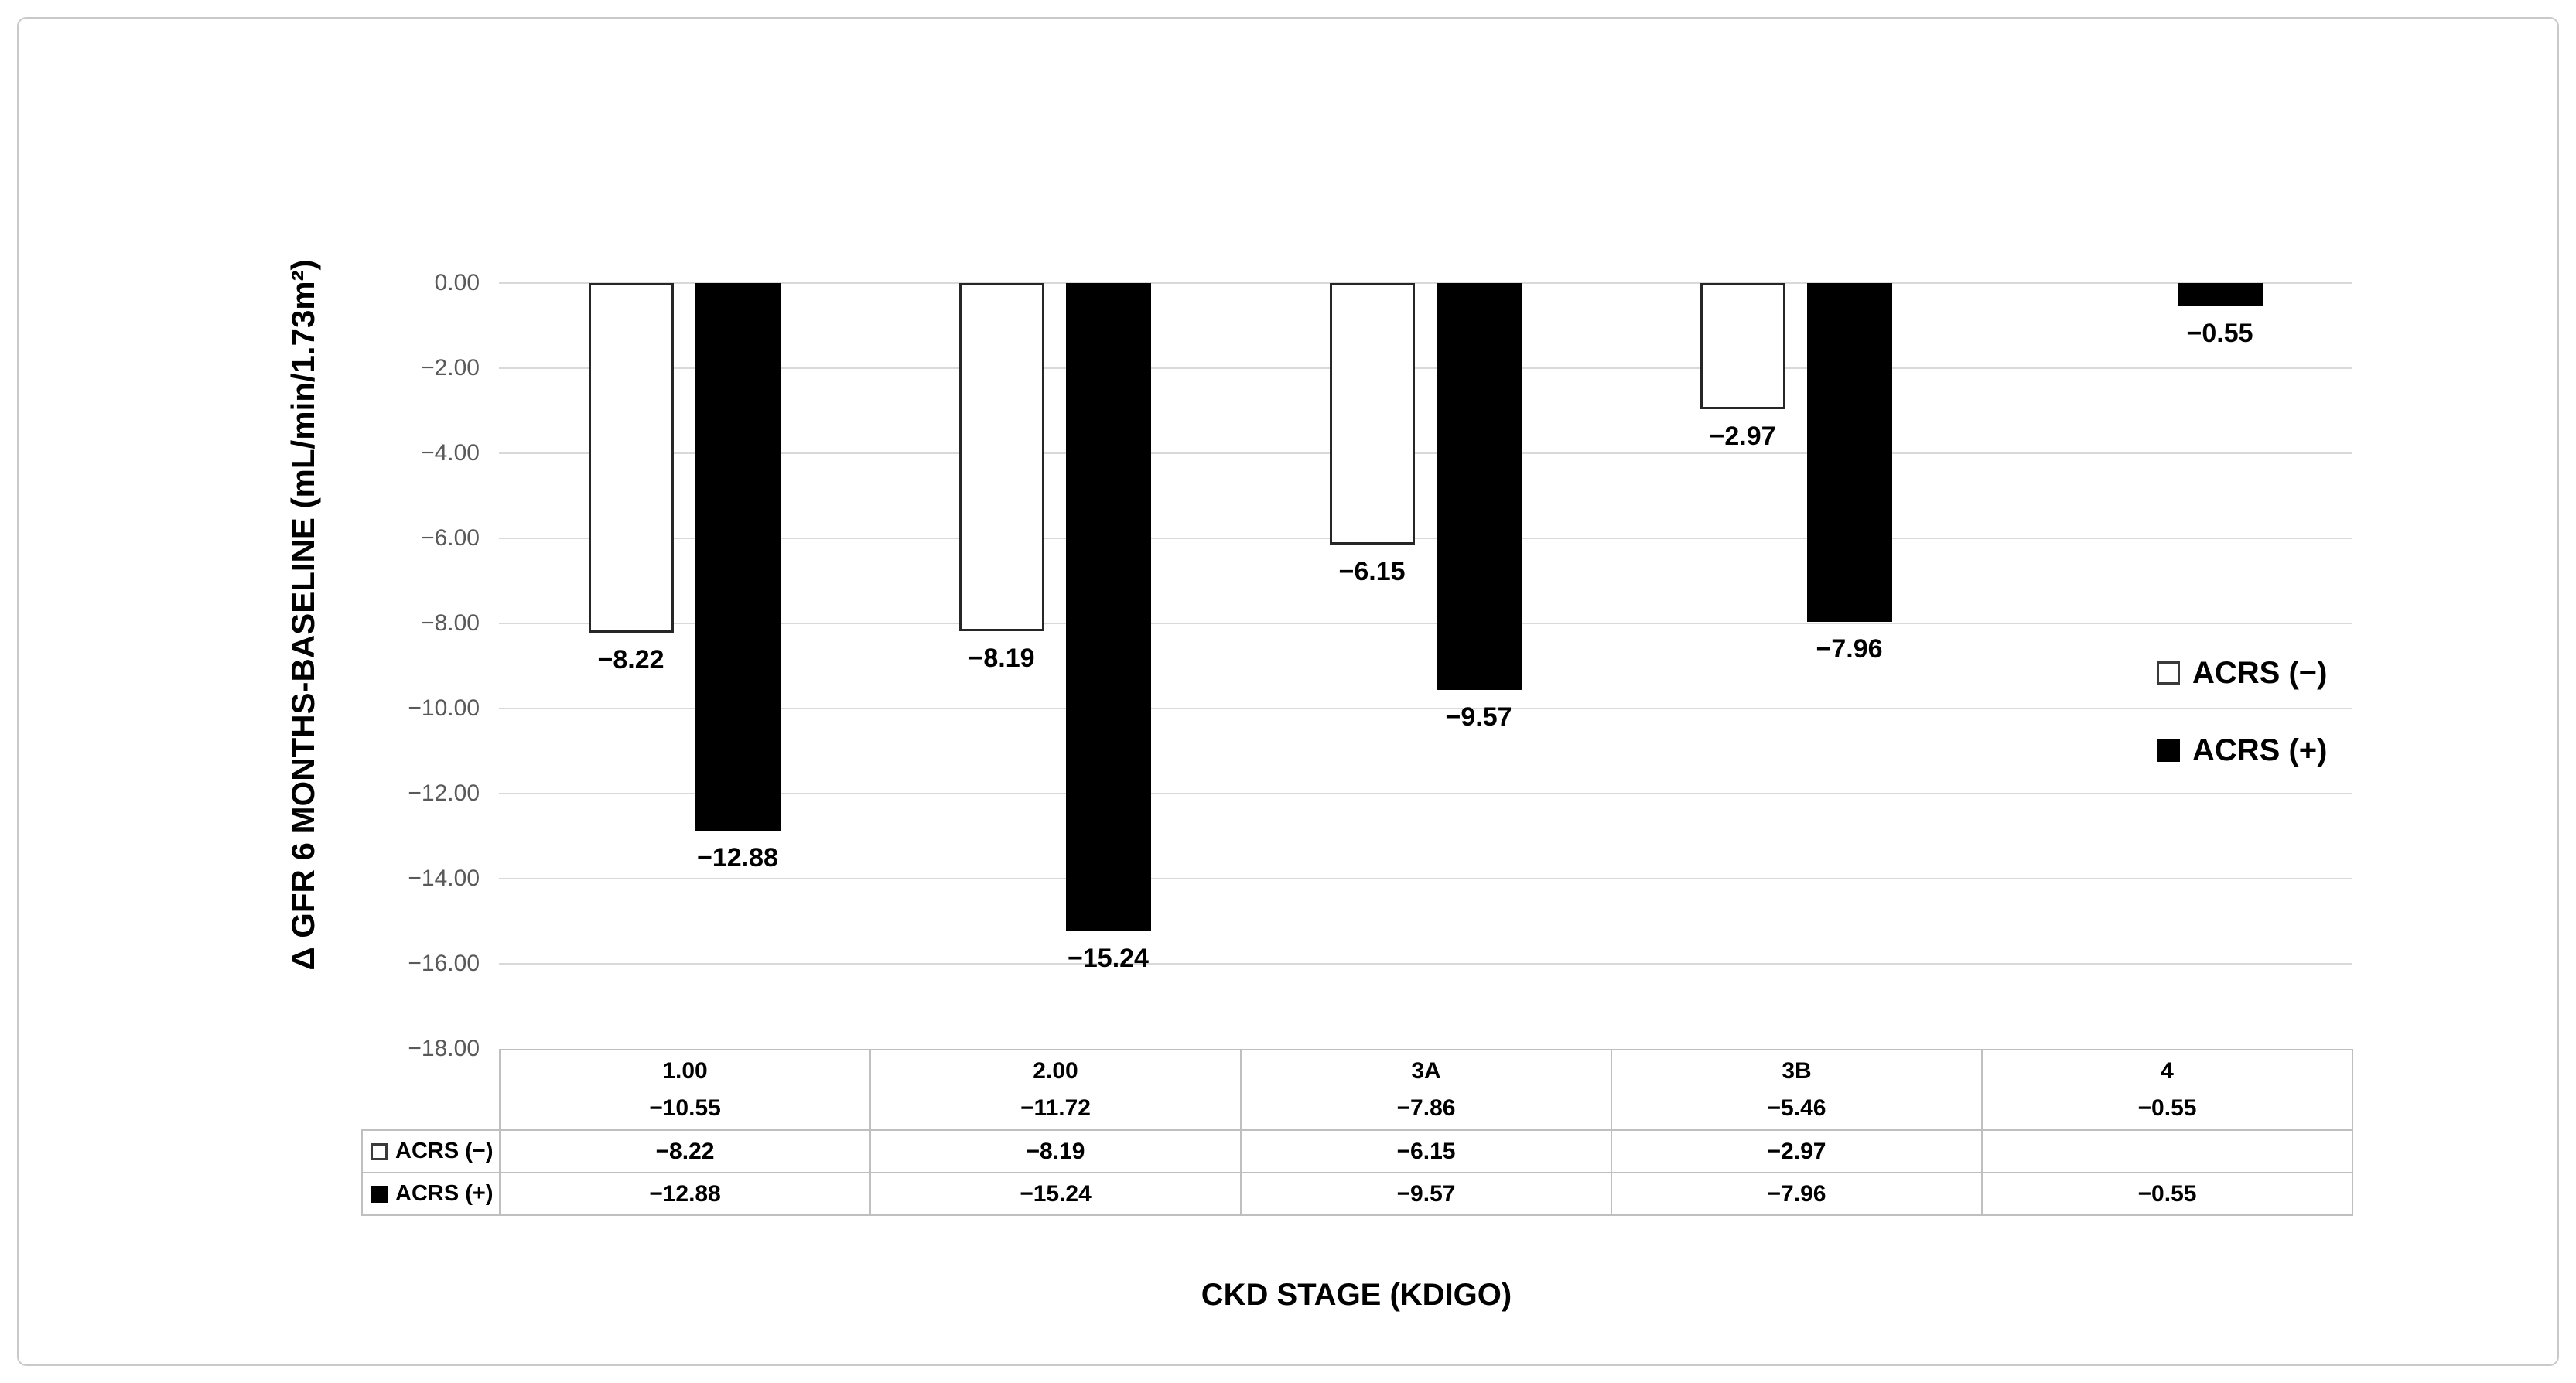  Describe the element at coordinates (450, 623) in the screenshot. I see `y-tick-label: −8.00` at that location.